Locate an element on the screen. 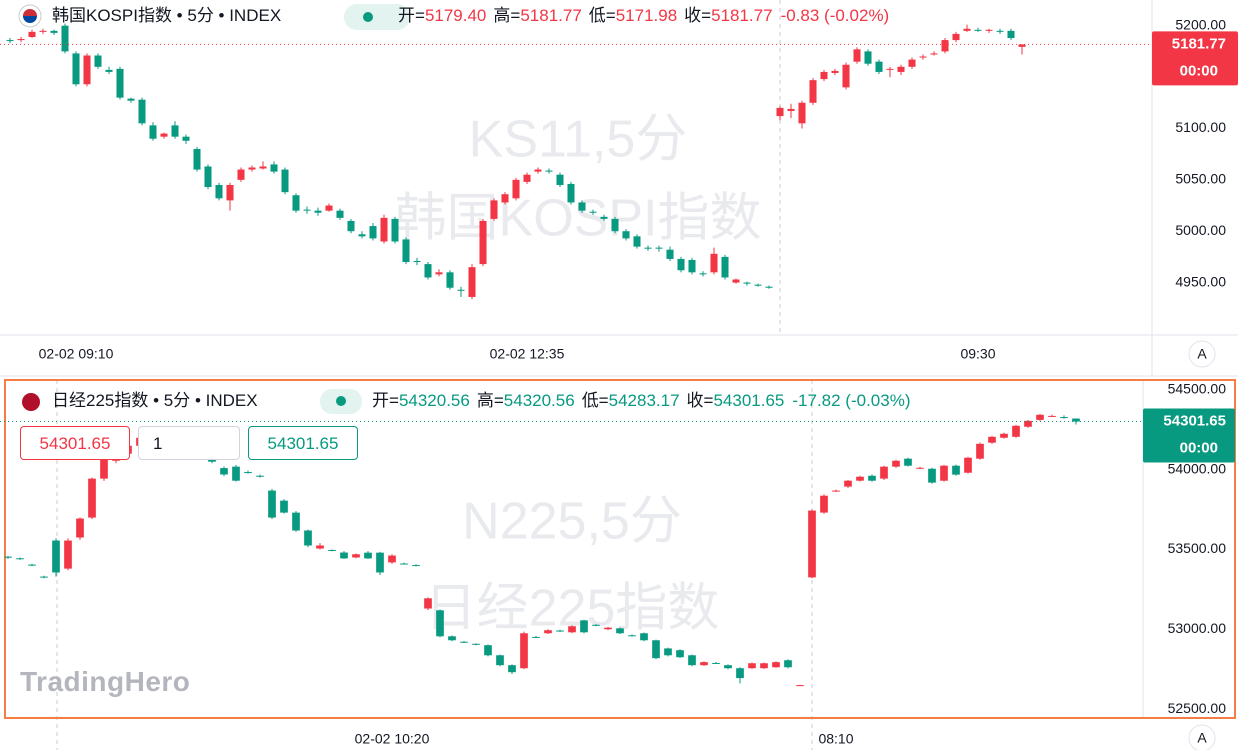 This screenshot has width=1238, height=750. buy-price-input: 54301.65 is located at coordinates (303, 443).